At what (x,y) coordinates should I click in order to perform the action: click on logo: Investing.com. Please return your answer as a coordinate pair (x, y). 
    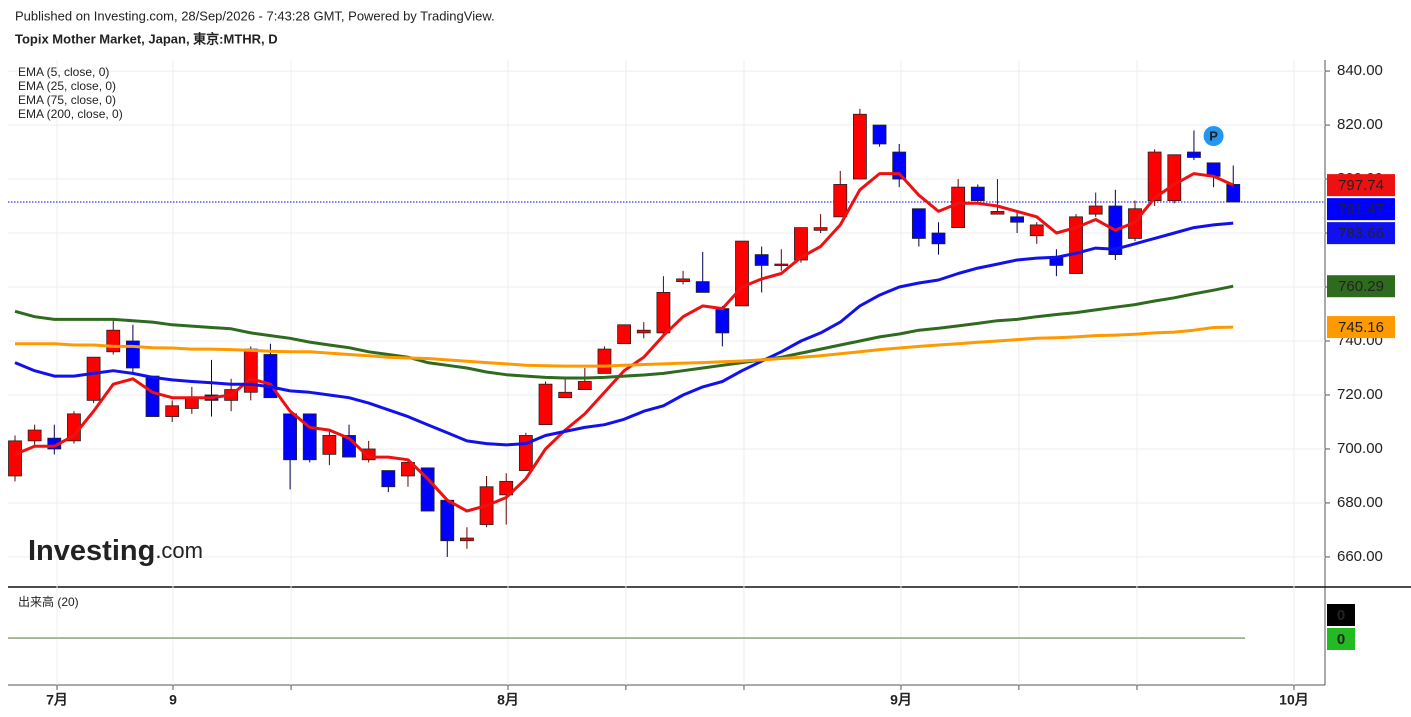
    Looking at the image, I should click on (115, 551).